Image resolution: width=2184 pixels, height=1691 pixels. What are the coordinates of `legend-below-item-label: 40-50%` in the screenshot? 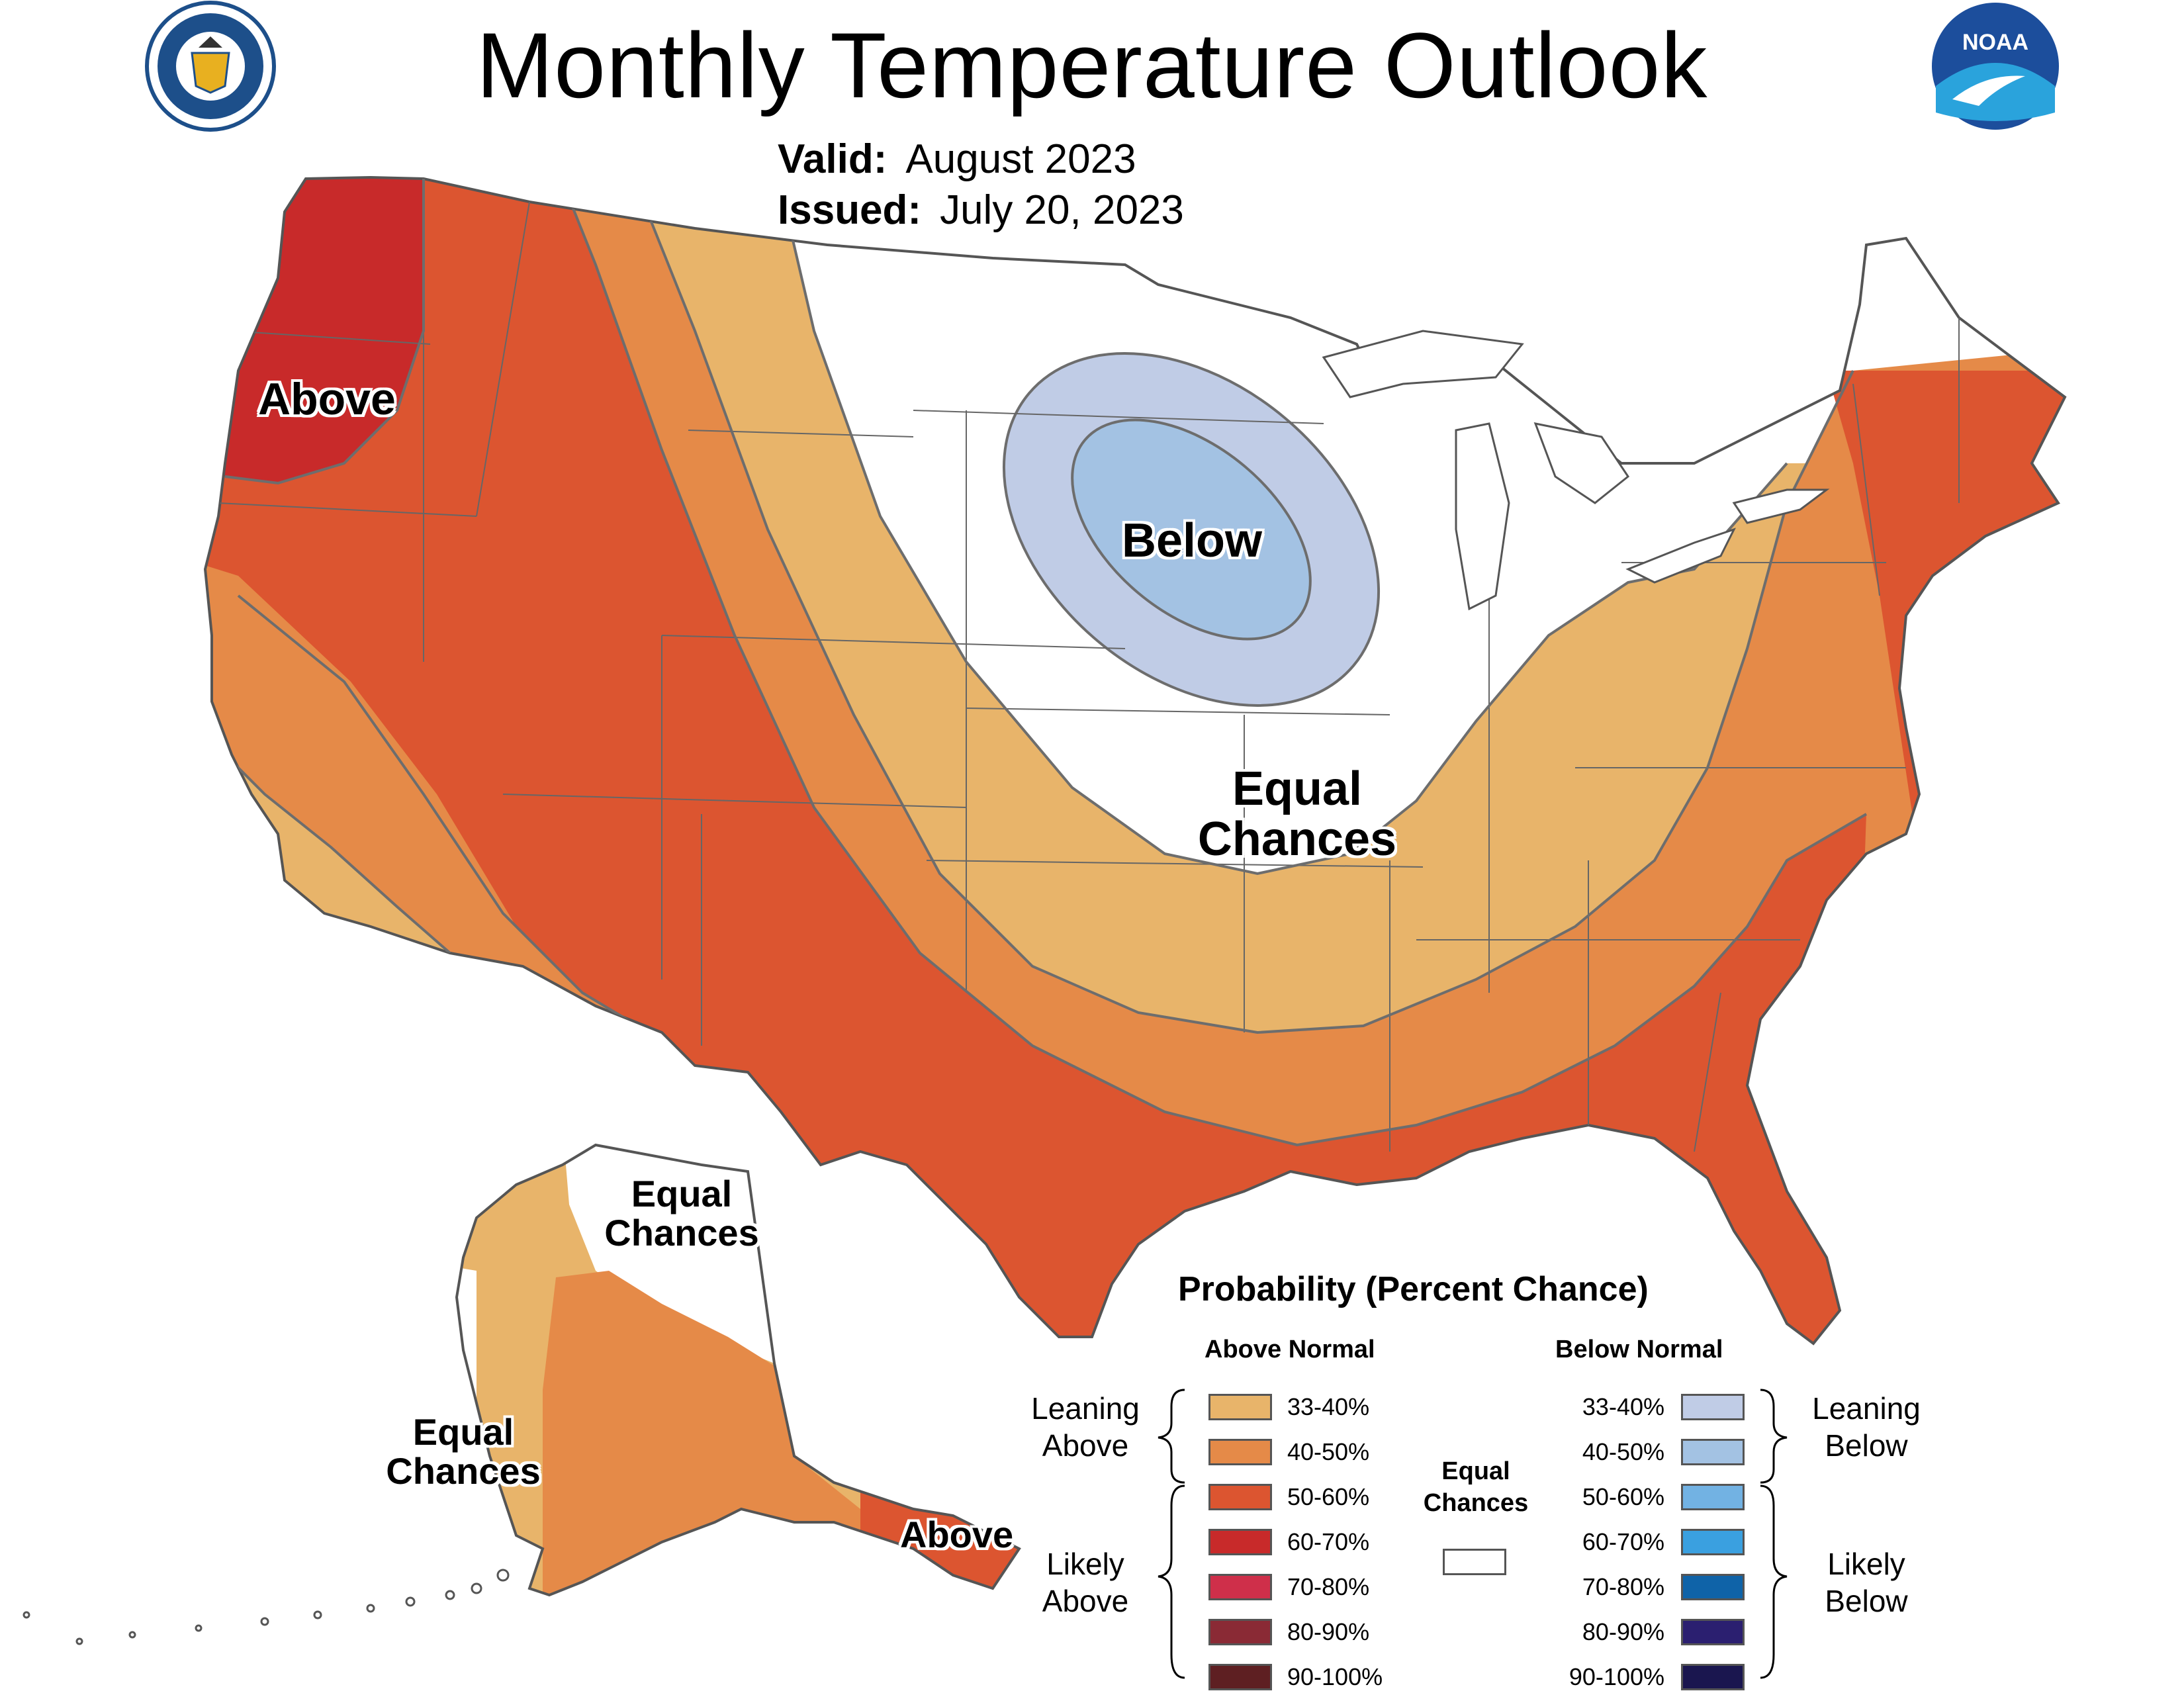 It's located at (1623, 1452).